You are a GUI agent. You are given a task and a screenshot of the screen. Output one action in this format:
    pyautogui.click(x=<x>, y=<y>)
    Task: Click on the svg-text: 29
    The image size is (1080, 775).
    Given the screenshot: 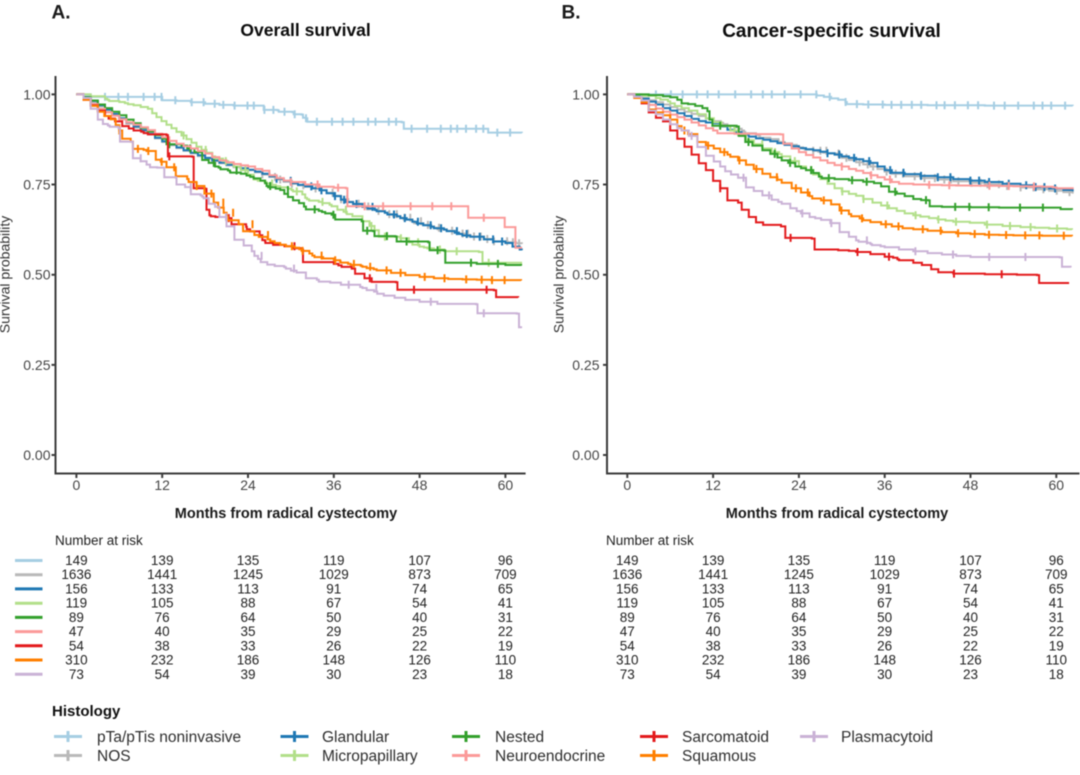 What is the action you would take?
    pyautogui.click(x=333, y=631)
    